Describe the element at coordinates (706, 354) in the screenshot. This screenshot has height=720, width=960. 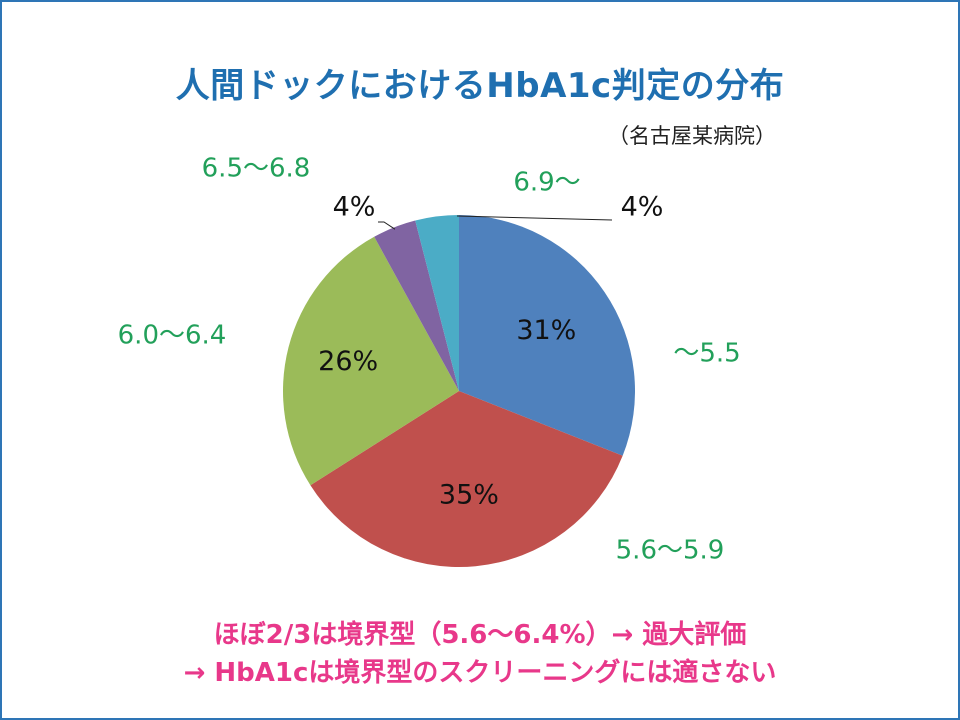
I see `slice-category-label: ～5.5` at that location.